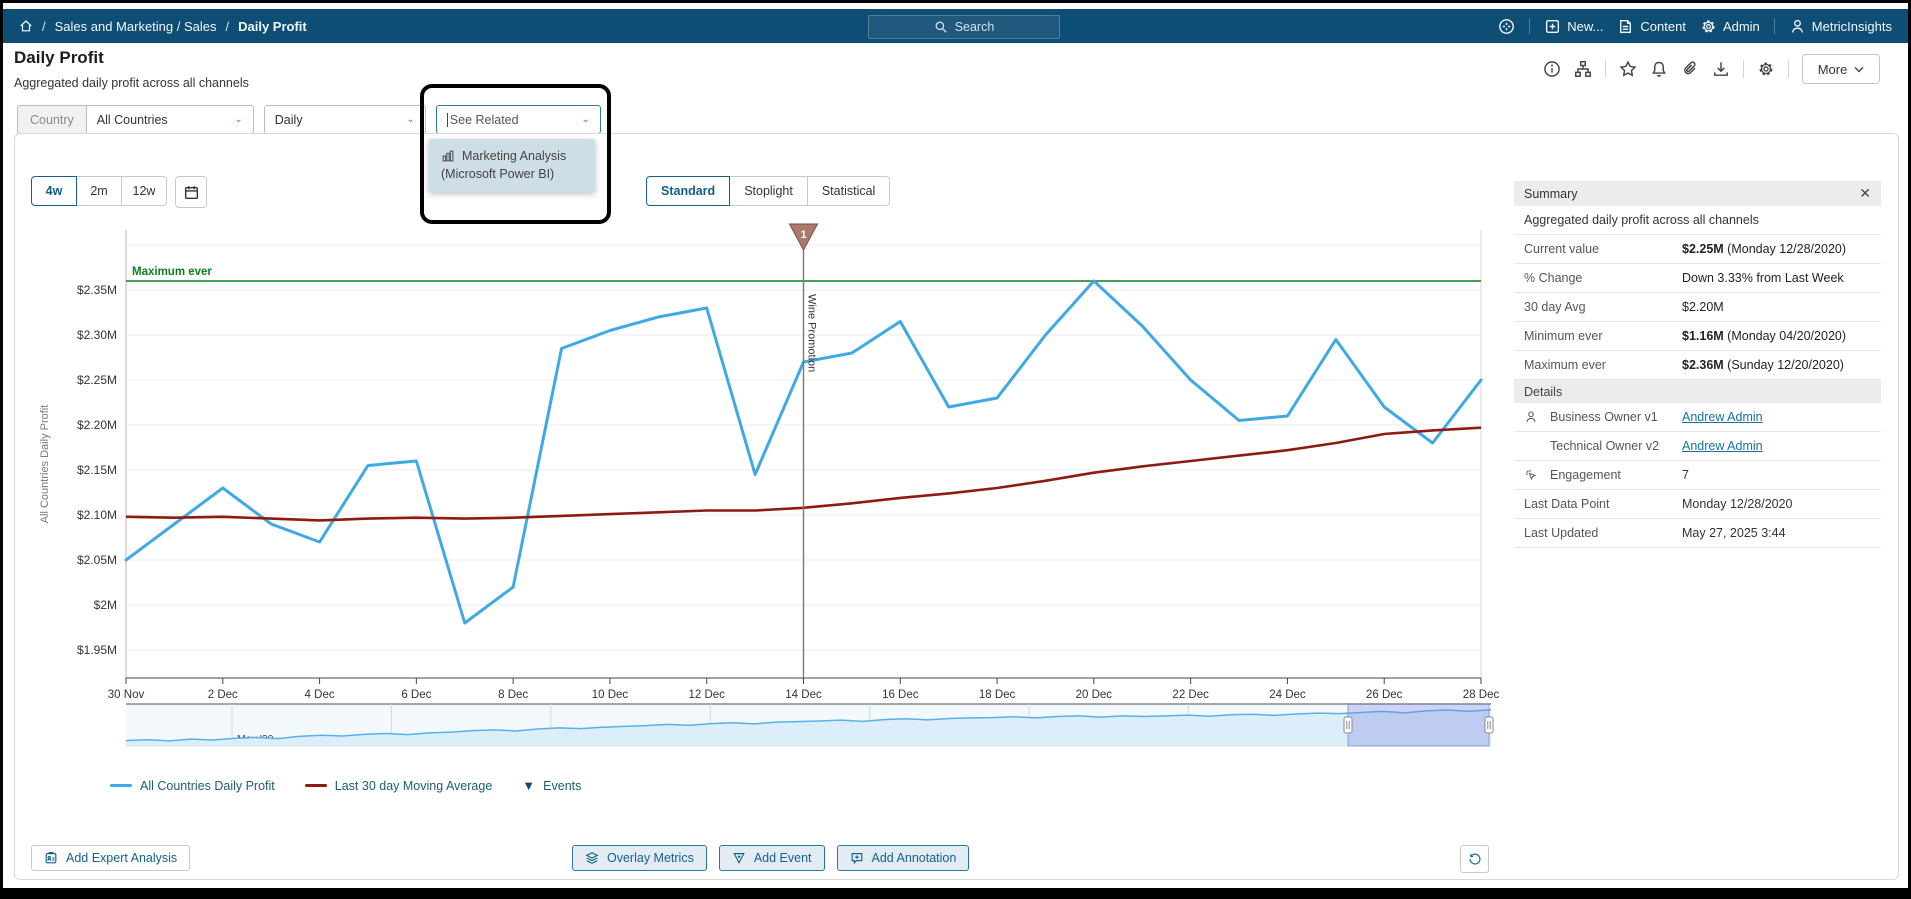 This screenshot has height=899, width=1911. What do you see at coordinates (1628, 69) in the screenshot?
I see `favorite-star-icon` at bounding box center [1628, 69].